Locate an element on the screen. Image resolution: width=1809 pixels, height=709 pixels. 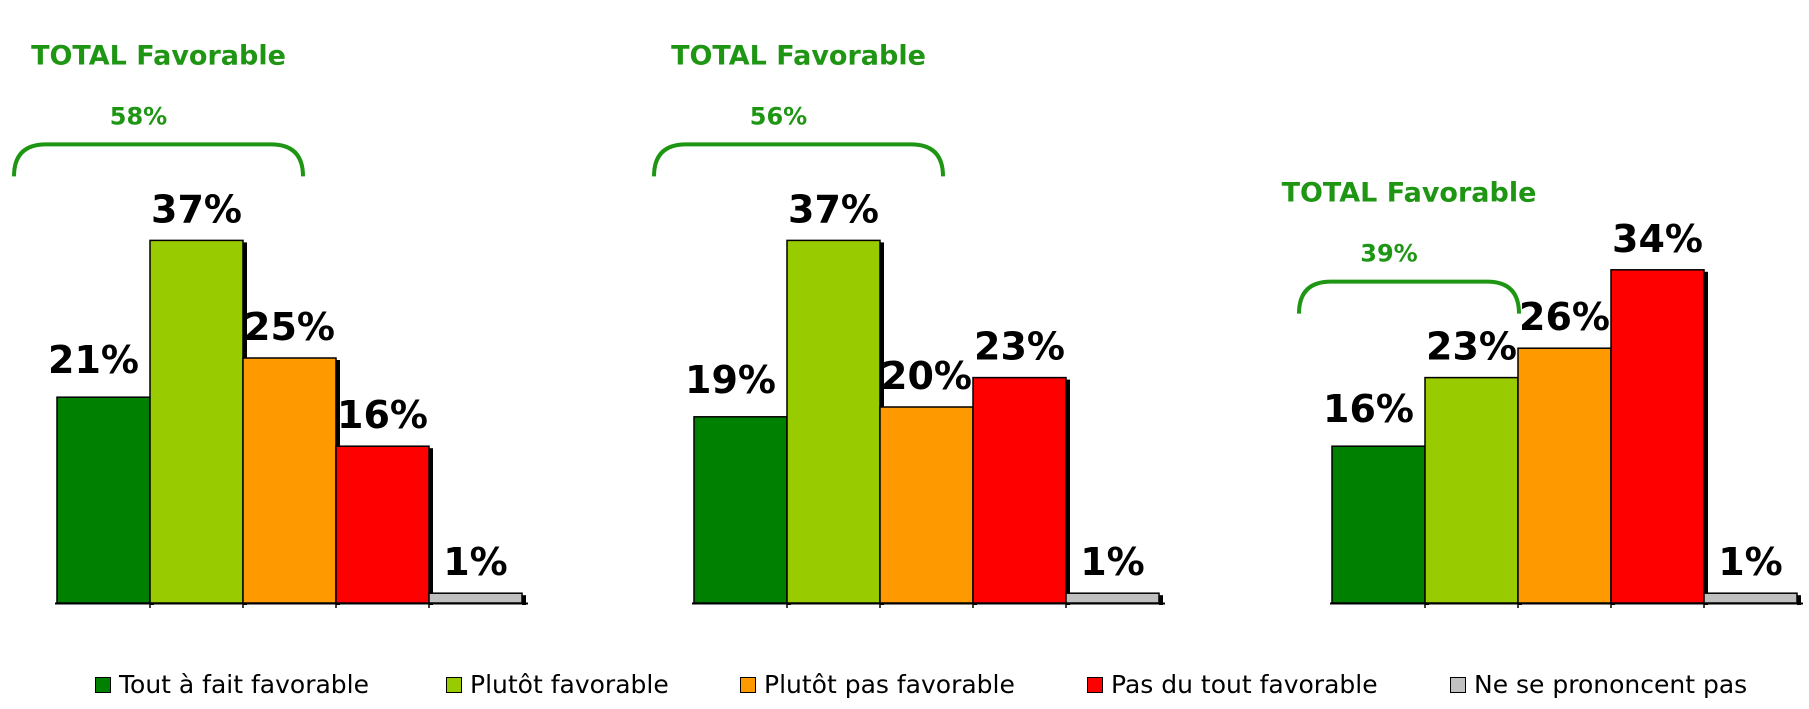
data-label: 19% is located at coordinates (730, 380).